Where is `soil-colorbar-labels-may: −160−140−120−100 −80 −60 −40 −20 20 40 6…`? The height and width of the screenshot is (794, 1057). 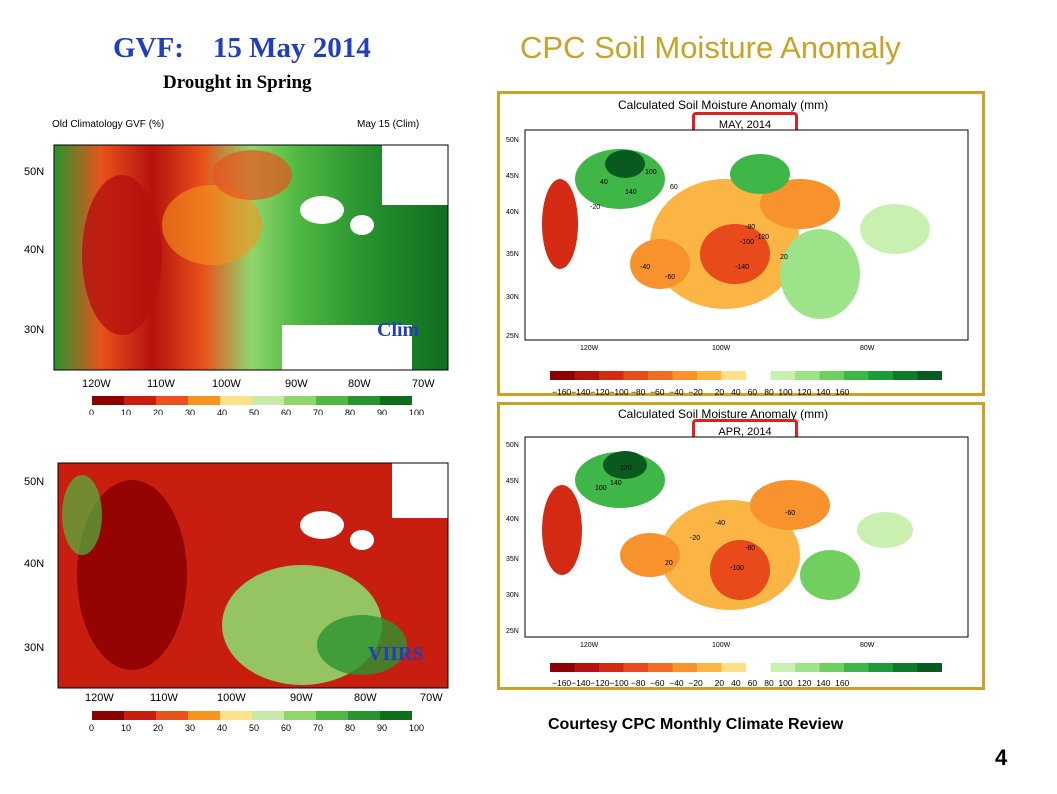
soil-colorbar-labels-may: −160−140−120−100 −80 −60 −40 −20 20 40 6… is located at coordinates (701, 392).